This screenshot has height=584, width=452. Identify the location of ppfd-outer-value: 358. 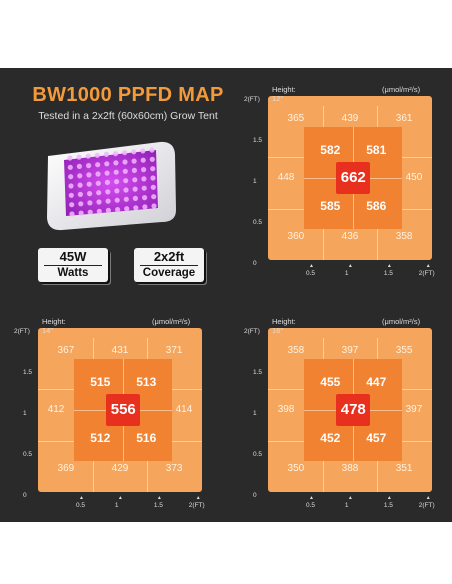
(296, 350).